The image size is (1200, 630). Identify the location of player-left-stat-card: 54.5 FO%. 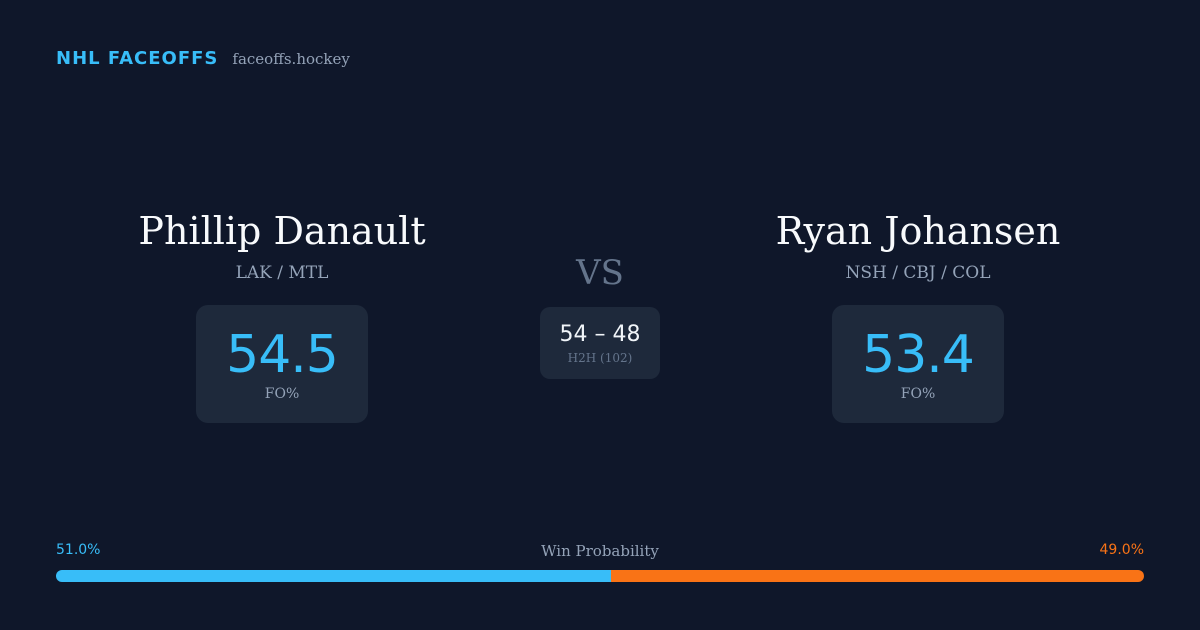
(282, 364).